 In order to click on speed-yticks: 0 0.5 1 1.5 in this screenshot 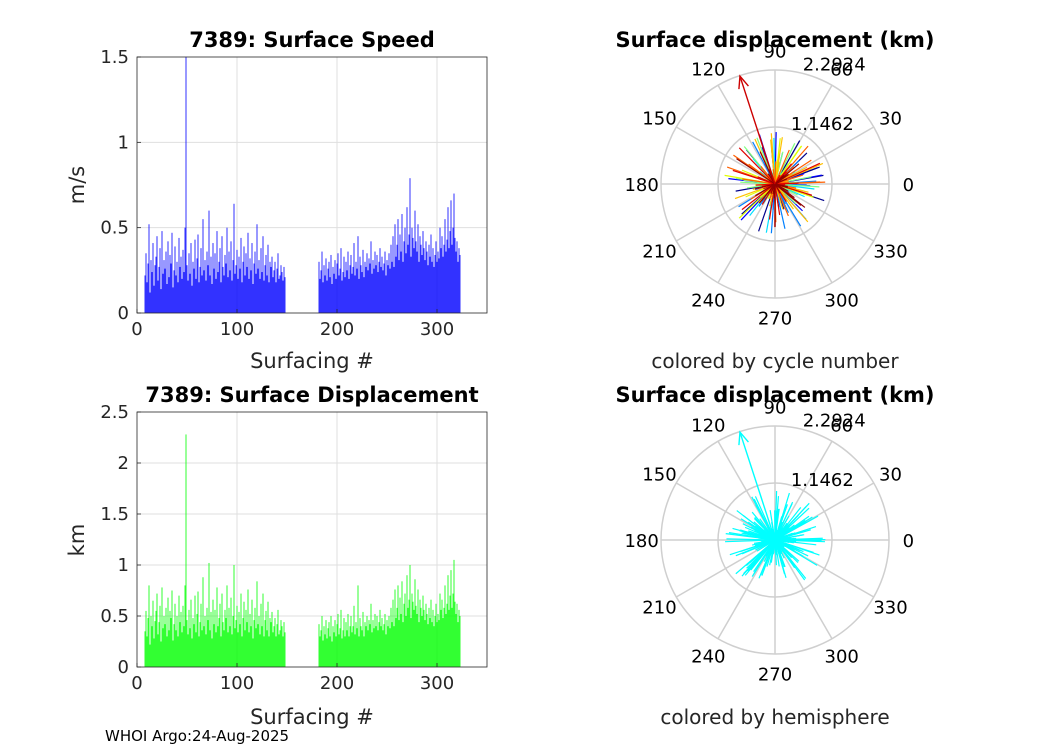, I will do `click(120, 185)`.